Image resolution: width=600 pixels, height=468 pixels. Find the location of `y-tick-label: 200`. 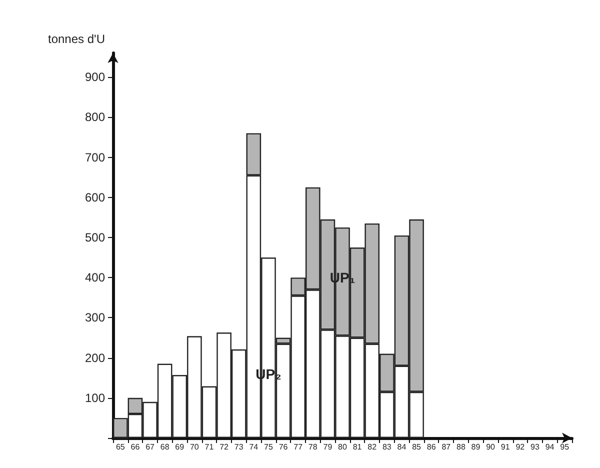

y-tick-label: 200 is located at coordinates (95, 357).